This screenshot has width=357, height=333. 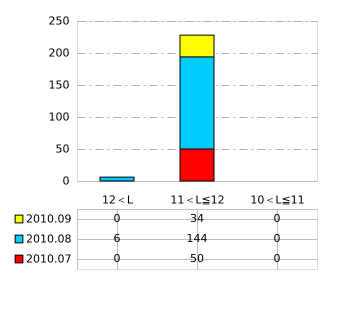 What do you see at coordinates (117, 179) in the screenshot?
I see `bar` at bounding box center [117, 179].